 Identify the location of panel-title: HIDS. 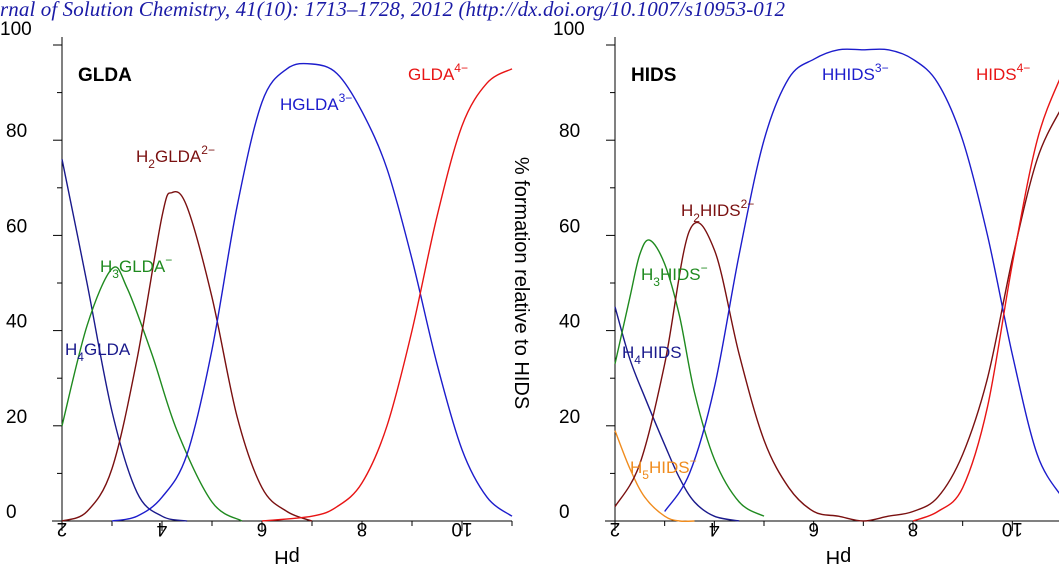
(653, 75).